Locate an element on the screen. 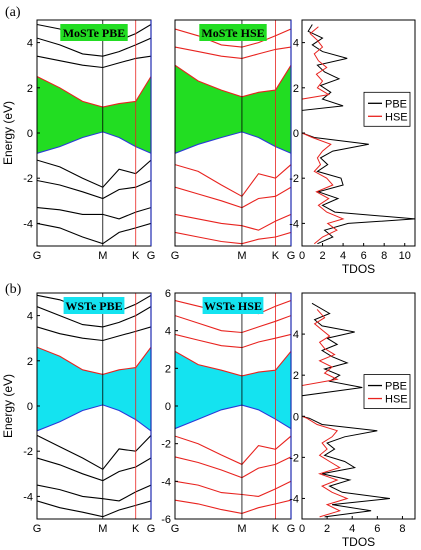 The height and width of the screenshot is (550, 421). functional-label: WSTe HSE is located at coordinates (233, 306).